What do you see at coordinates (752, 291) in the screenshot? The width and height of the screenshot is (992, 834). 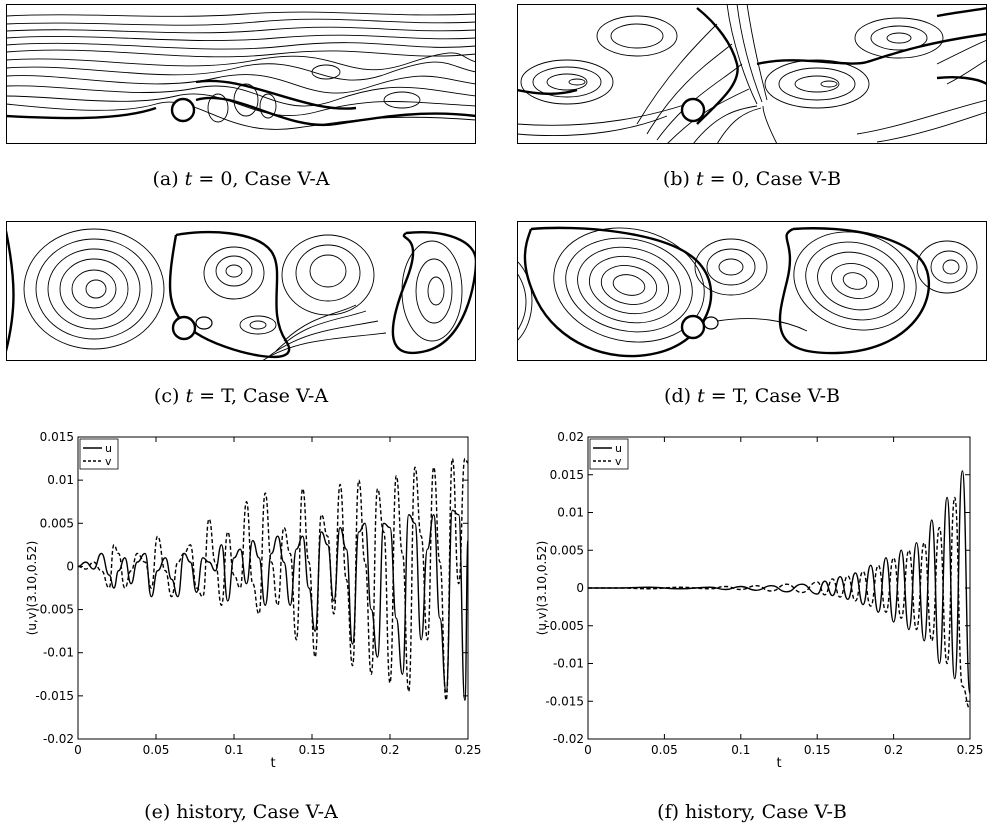 I see `streamline-plot-d` at bounding box center [752, 291].